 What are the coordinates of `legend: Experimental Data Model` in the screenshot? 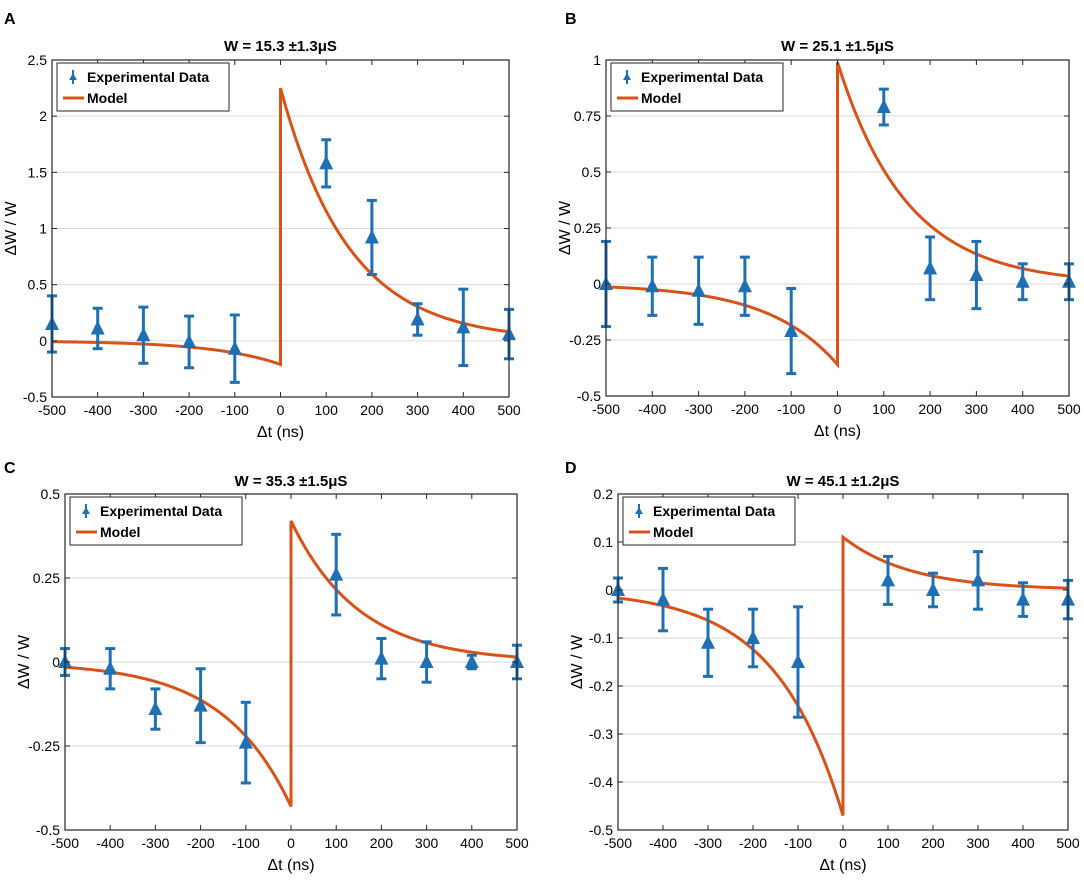 It's located at (156, 521).